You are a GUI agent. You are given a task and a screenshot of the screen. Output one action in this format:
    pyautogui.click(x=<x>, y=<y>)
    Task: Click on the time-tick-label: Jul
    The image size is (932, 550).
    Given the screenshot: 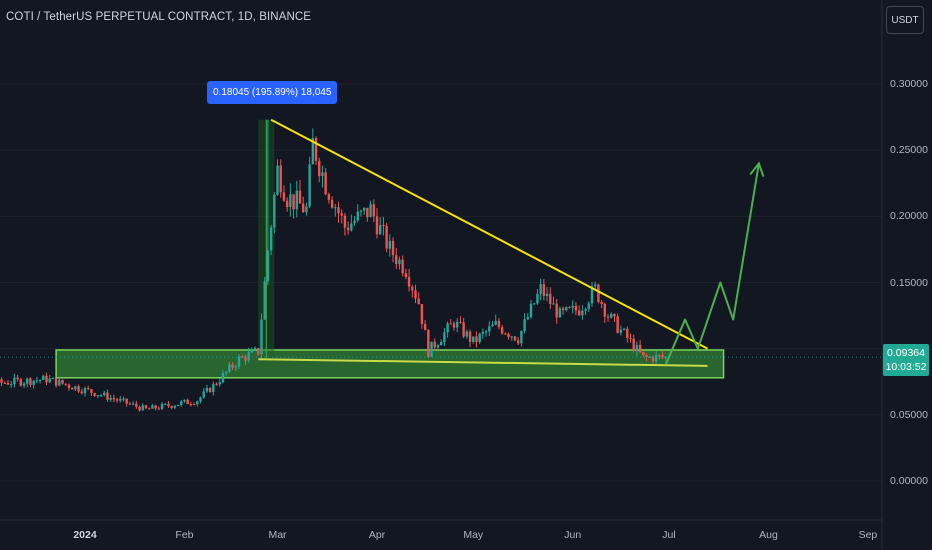 What is the action you would take?
    pyautogui.click(x=669, y=535)
    